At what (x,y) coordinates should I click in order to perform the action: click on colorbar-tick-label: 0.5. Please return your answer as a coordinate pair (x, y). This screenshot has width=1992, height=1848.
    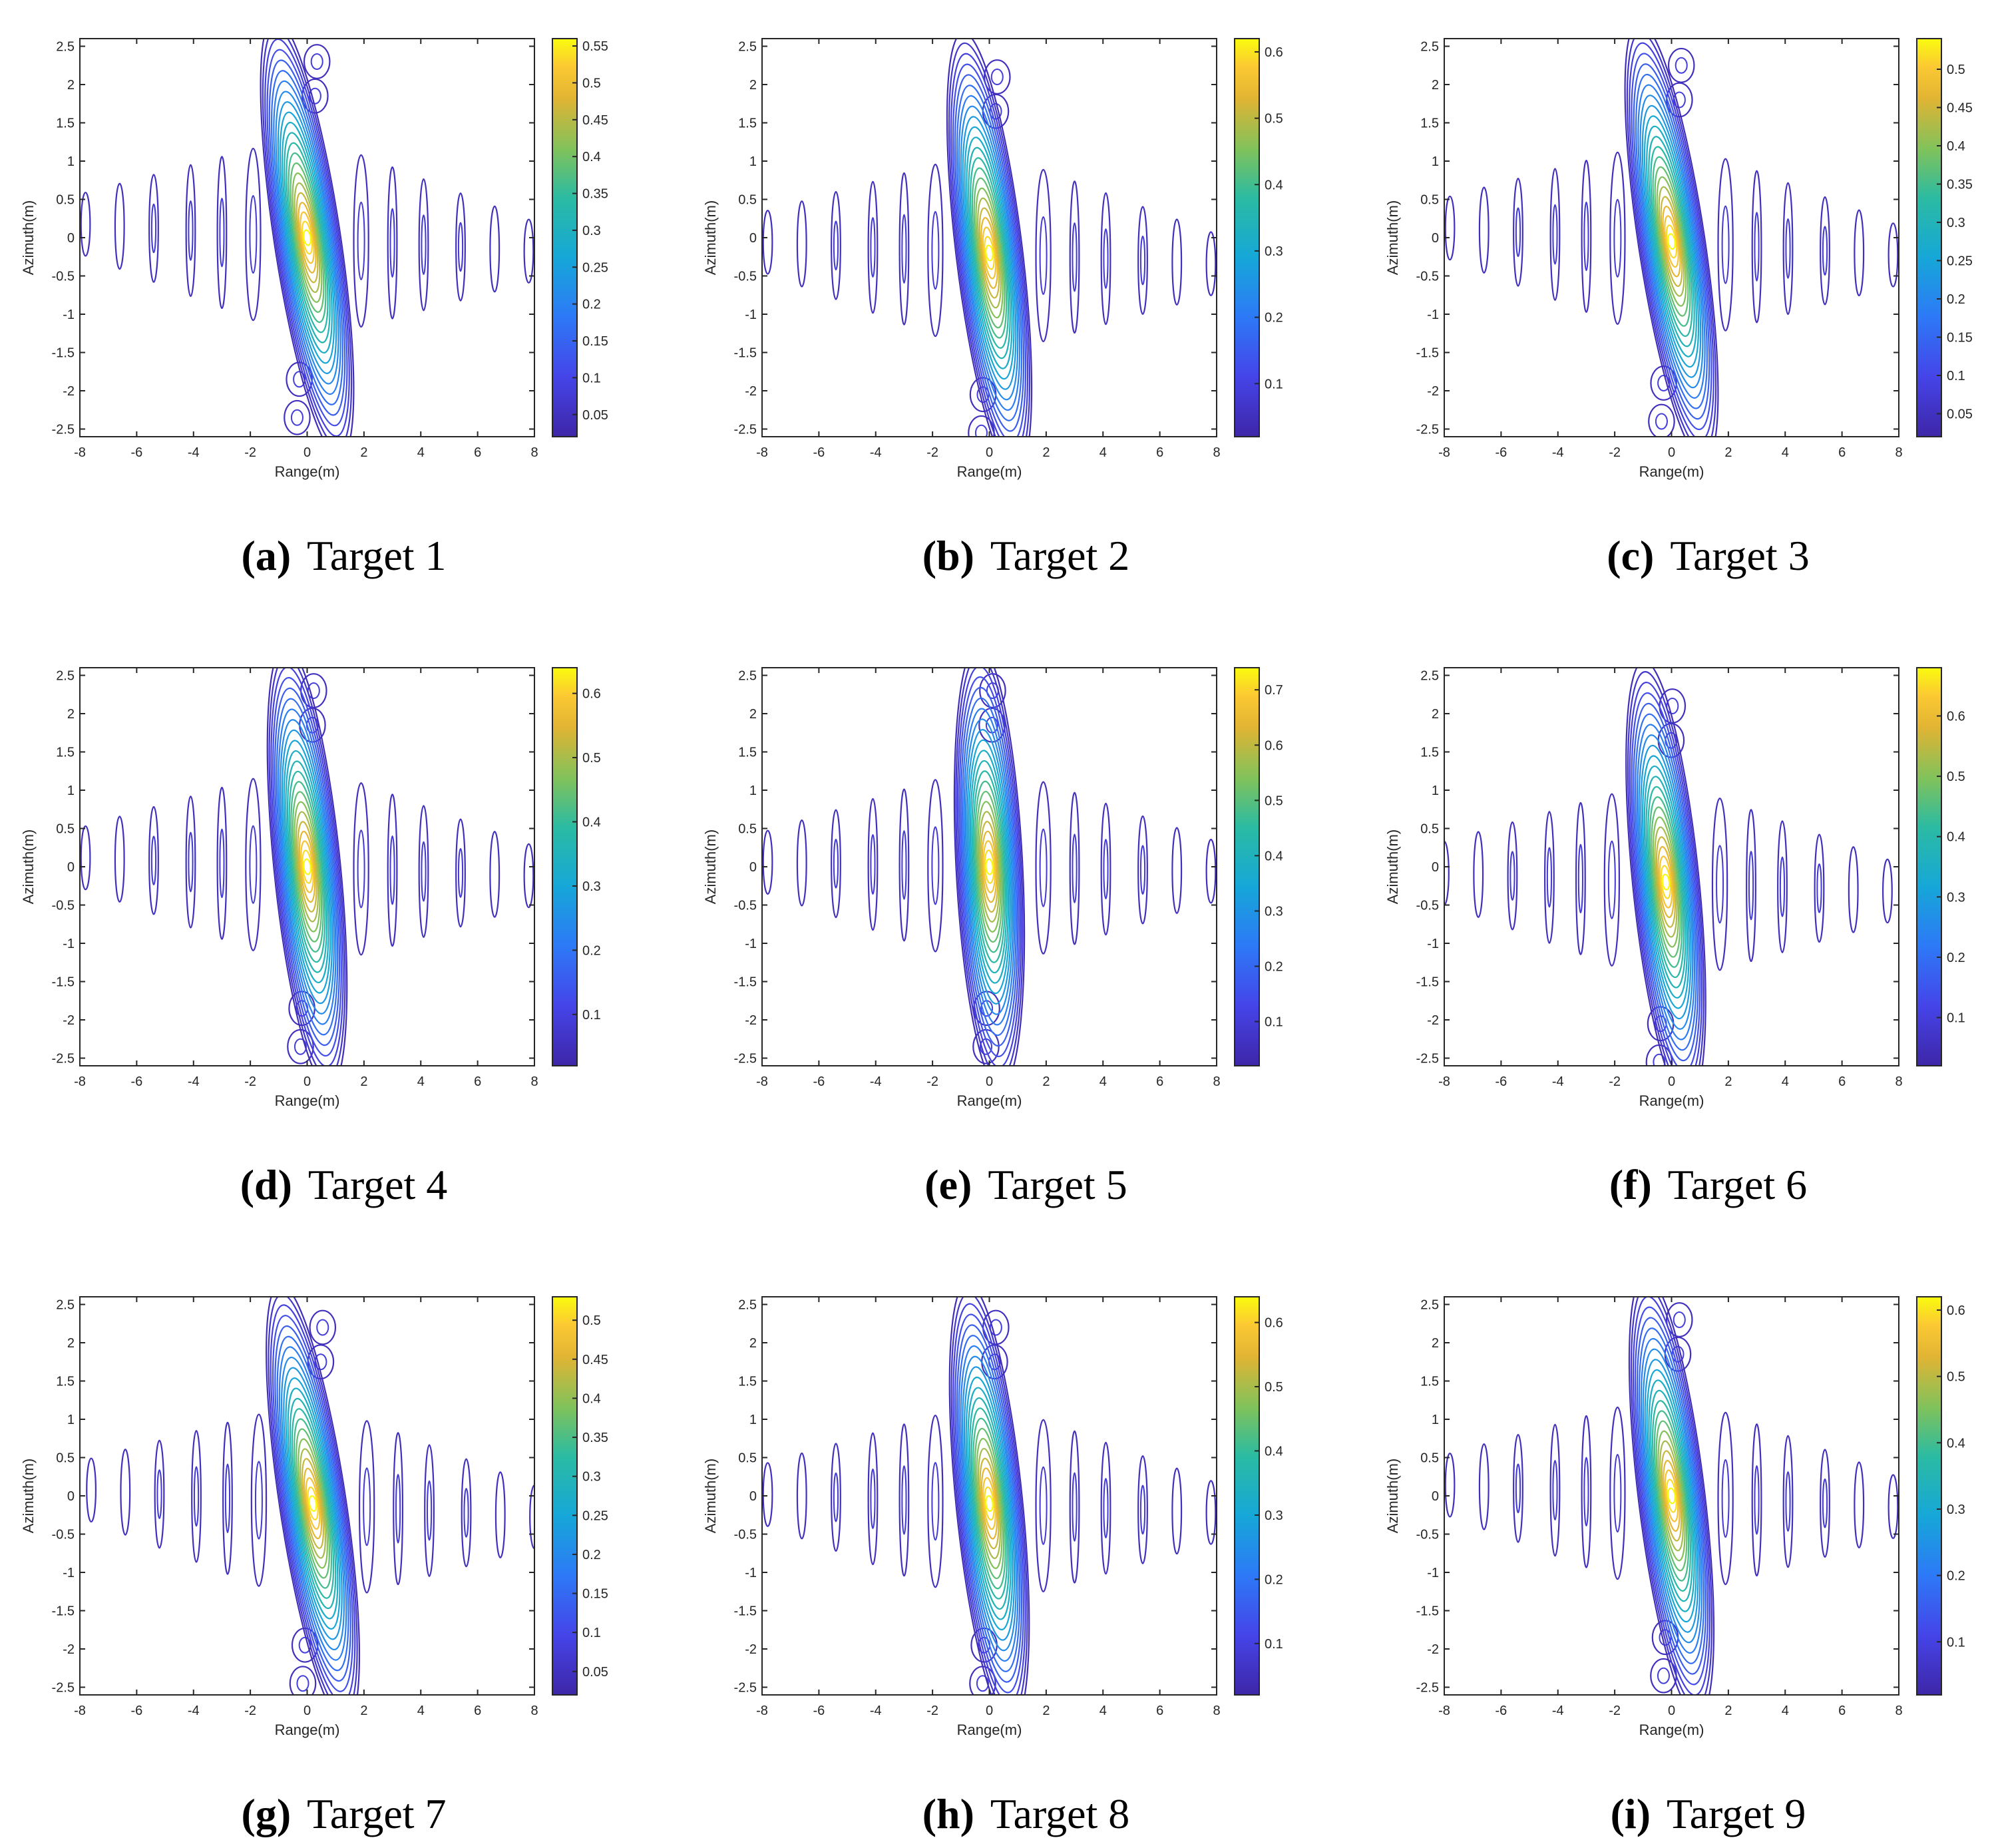
    Looking at the image, I should click on (1274, 1388).